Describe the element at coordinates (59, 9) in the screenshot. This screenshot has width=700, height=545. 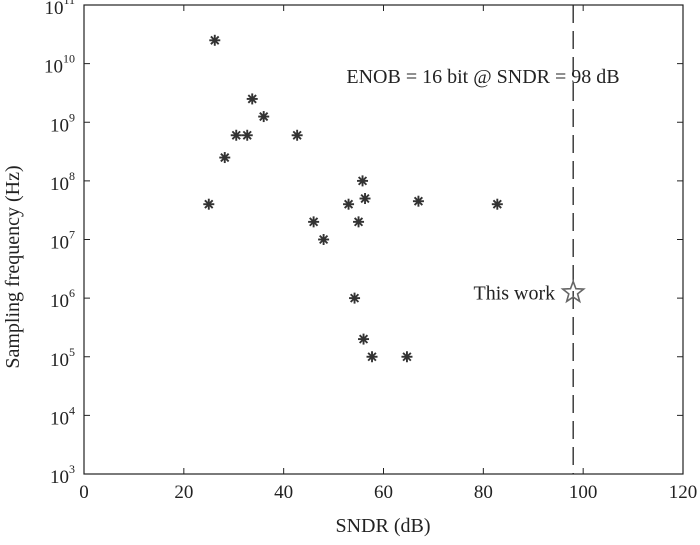
I see `y-tick-label: 10¹¹` at that location.